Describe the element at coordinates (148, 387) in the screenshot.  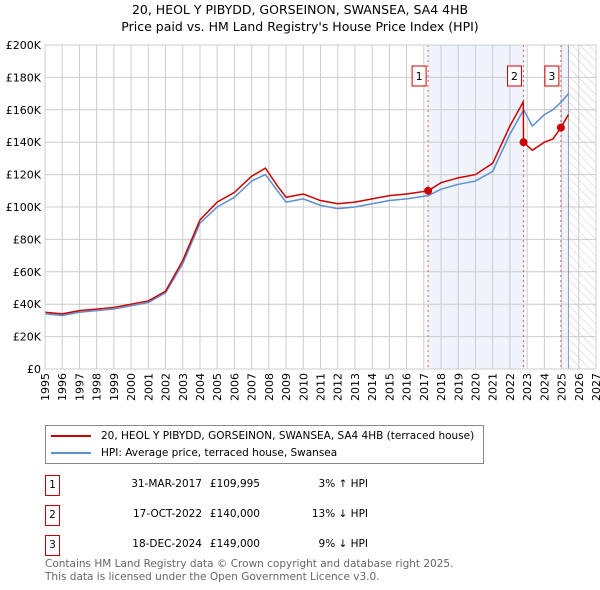
I see `x-tick-label: 2001` at that location.